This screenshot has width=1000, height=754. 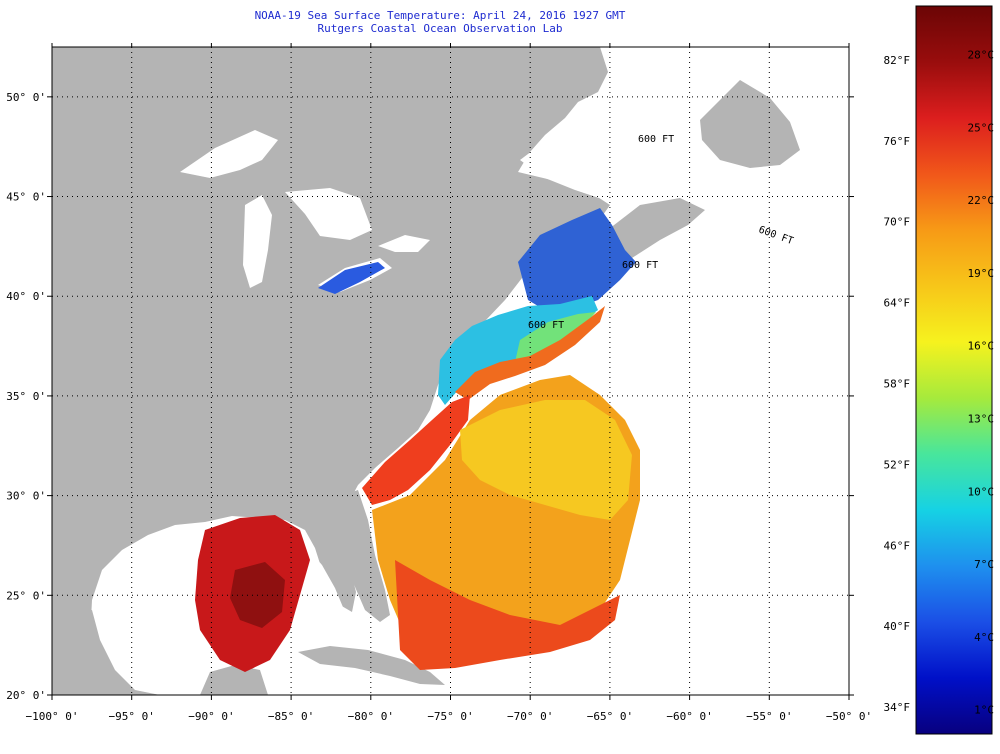 I want to click on lat-tick-label: 20° 0', so click(x=26, y=695).